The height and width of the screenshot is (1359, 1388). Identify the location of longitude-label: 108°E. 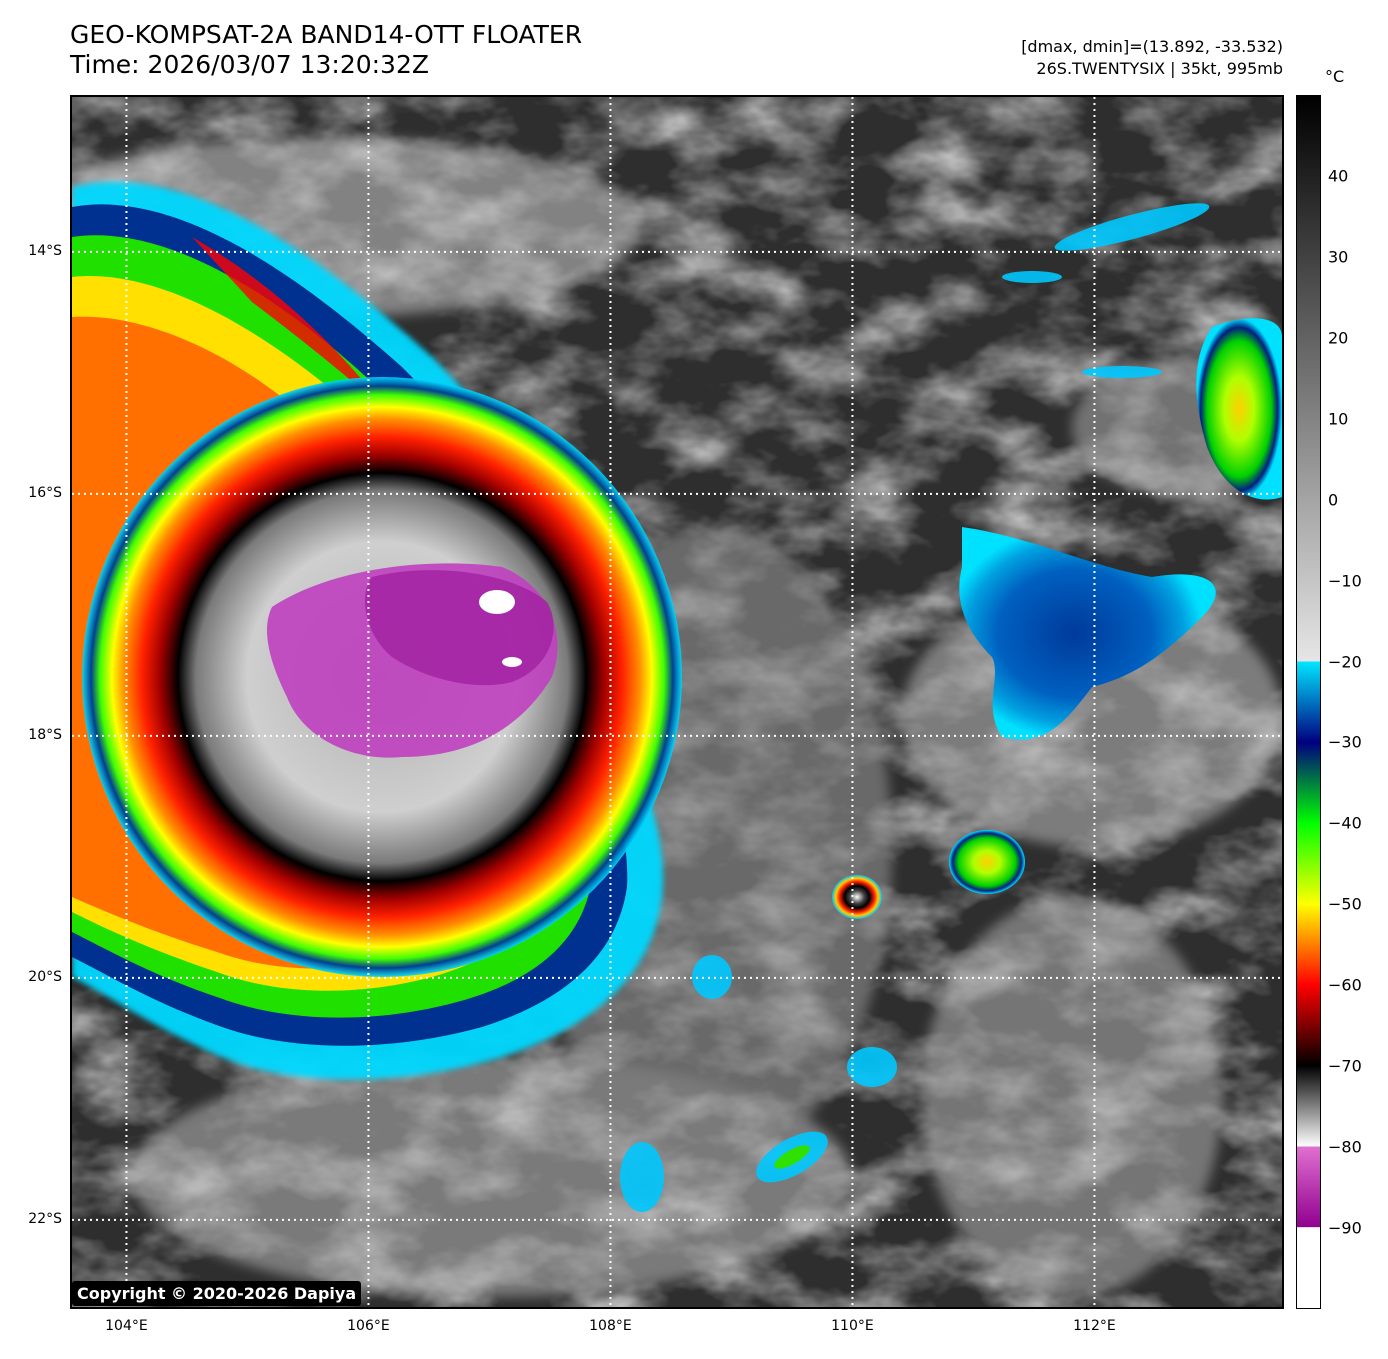
(610, 1326).